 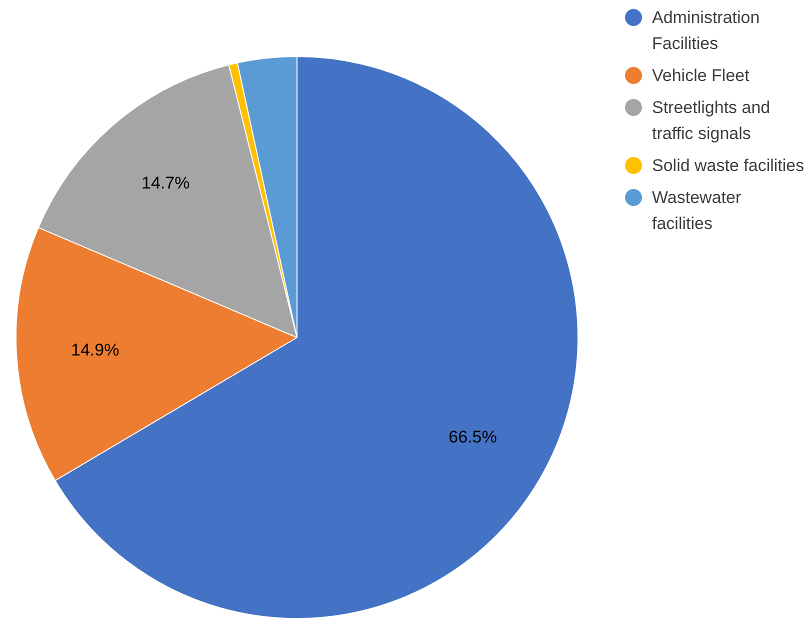 What do you see at coordinates (472, 436) in the screenshot?
I see `data-label: 66.5%` at bounding box center [472, 436].